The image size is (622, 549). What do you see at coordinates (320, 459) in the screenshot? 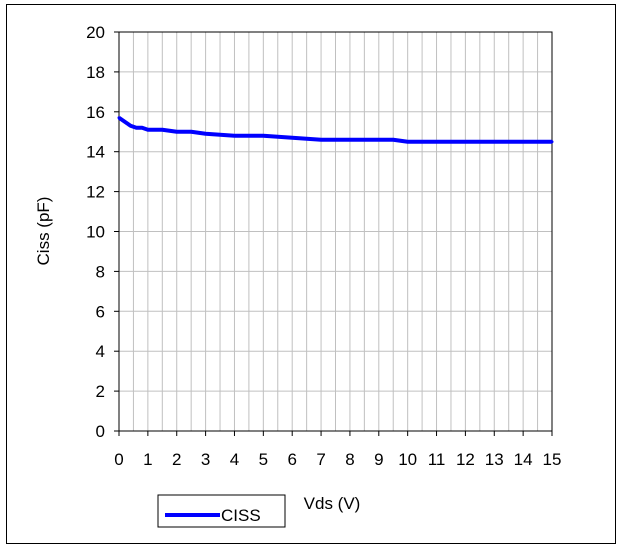
I see `x-tick-label: 7` at bounding box center [320, 459].